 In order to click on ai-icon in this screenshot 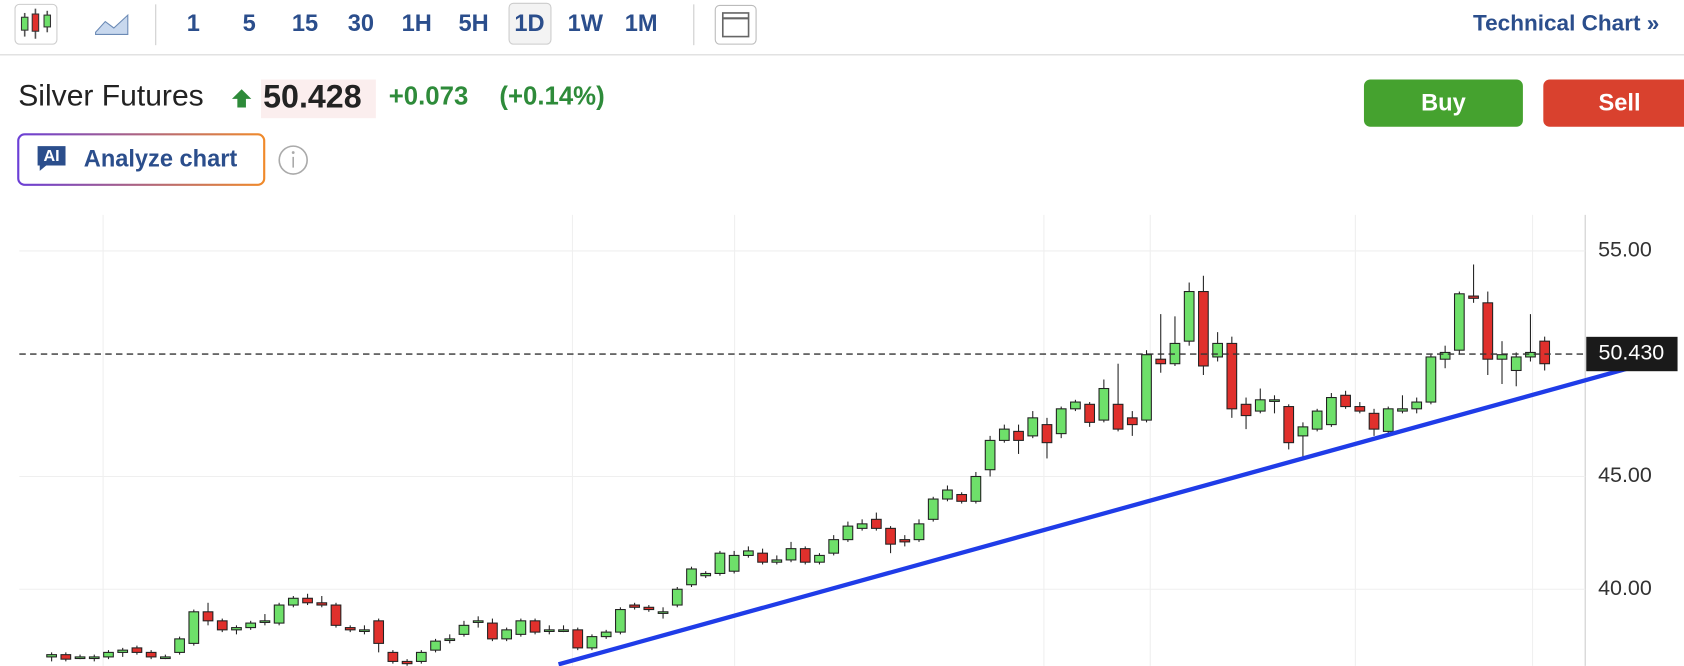, I will do `click(51, 158)`.